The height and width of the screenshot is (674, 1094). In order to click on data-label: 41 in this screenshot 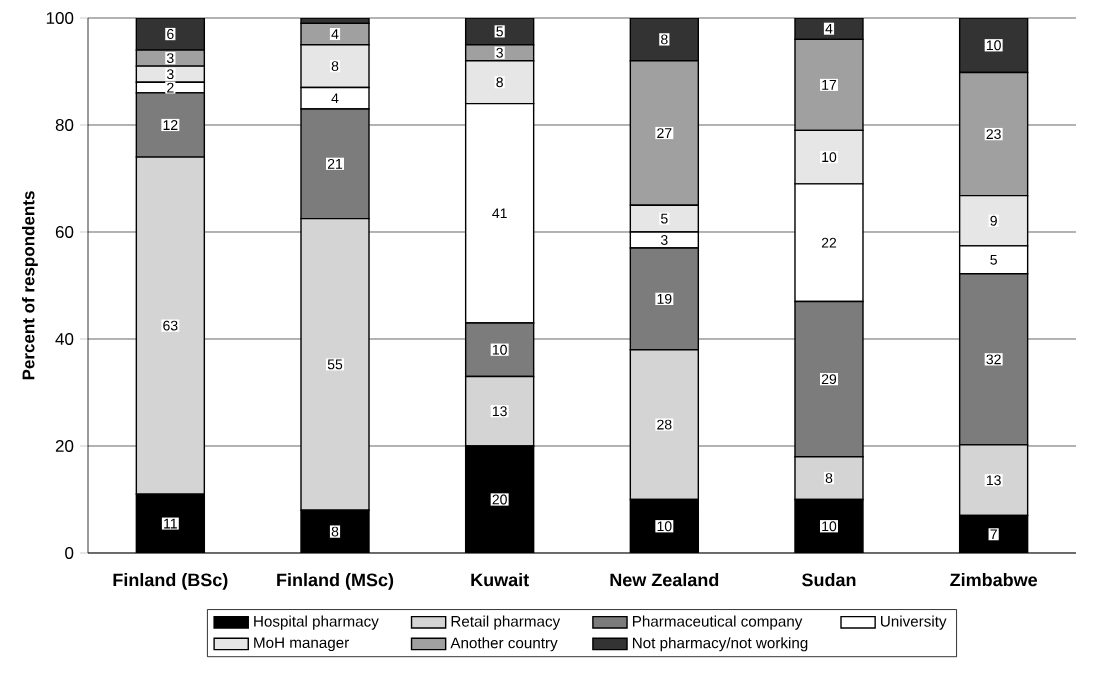, I will do `click(499, 213)`.